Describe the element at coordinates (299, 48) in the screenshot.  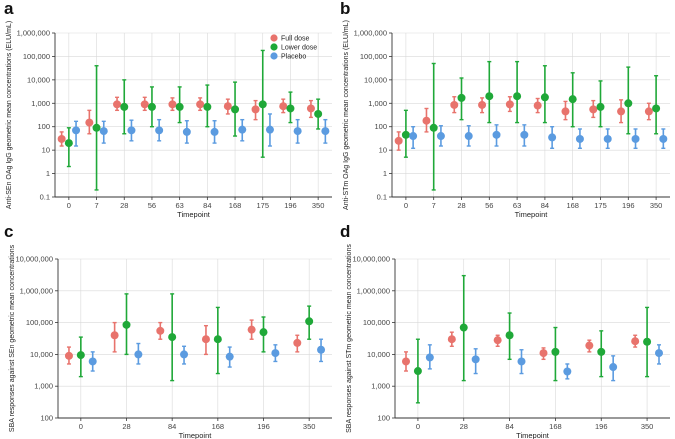
I see `legend-label-lower: Lower dose` at that location.